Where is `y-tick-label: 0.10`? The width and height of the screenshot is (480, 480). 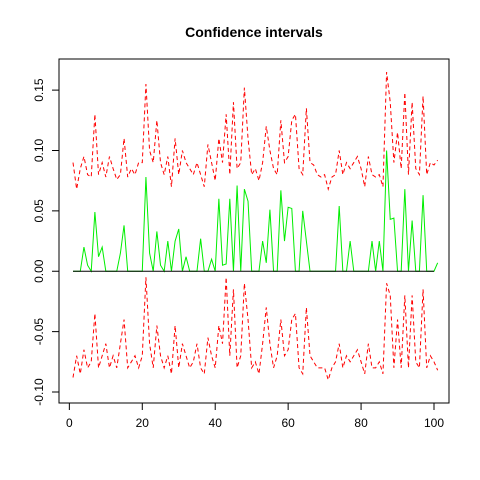 y-tick-label: 0.10 is located at coordinates (39, 150).